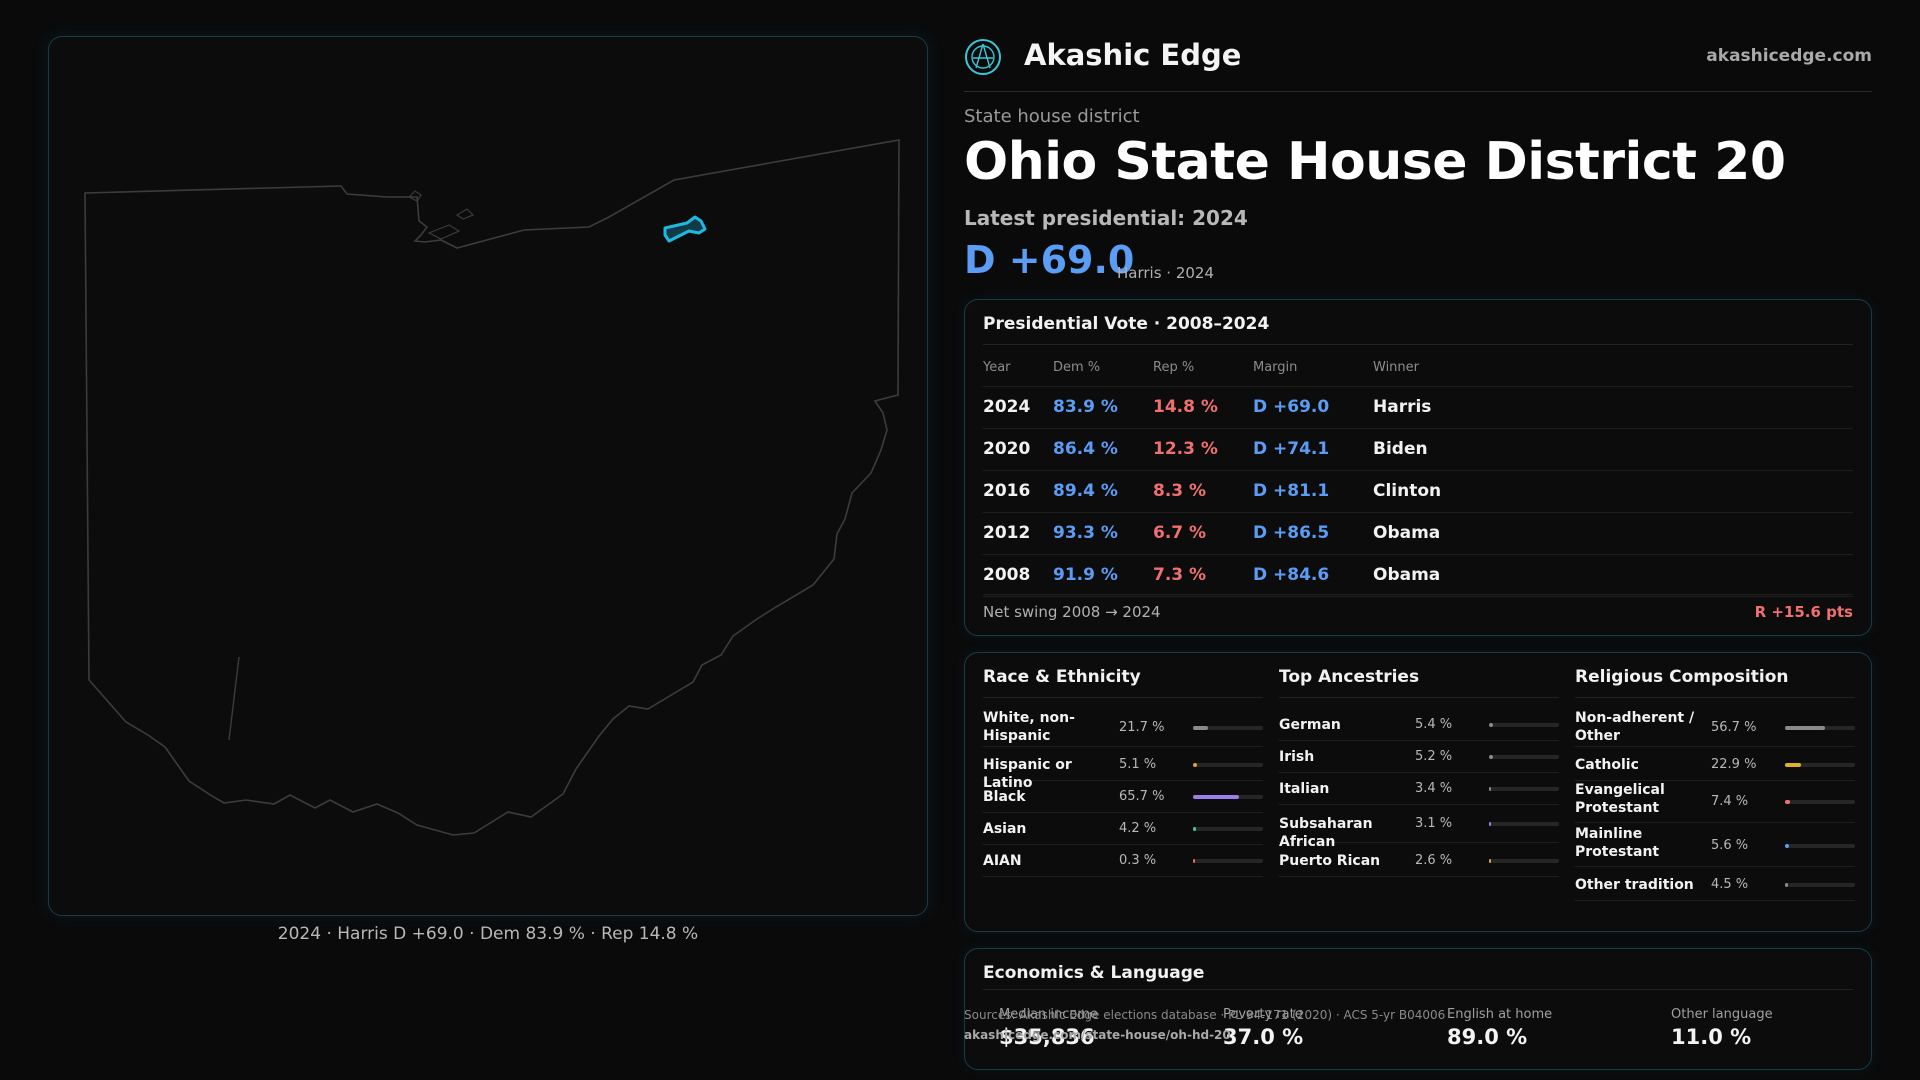  Describe the element at coordinates (1607, 765) in the screenshot. I see `item-label: Catholic` at that location.